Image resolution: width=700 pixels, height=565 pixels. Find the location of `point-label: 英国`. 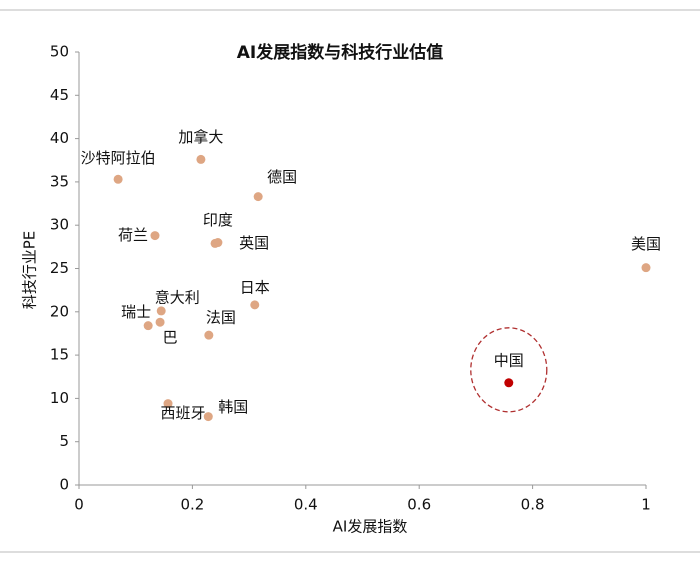

point-label: 英国 is located at coordinates (254, 243).